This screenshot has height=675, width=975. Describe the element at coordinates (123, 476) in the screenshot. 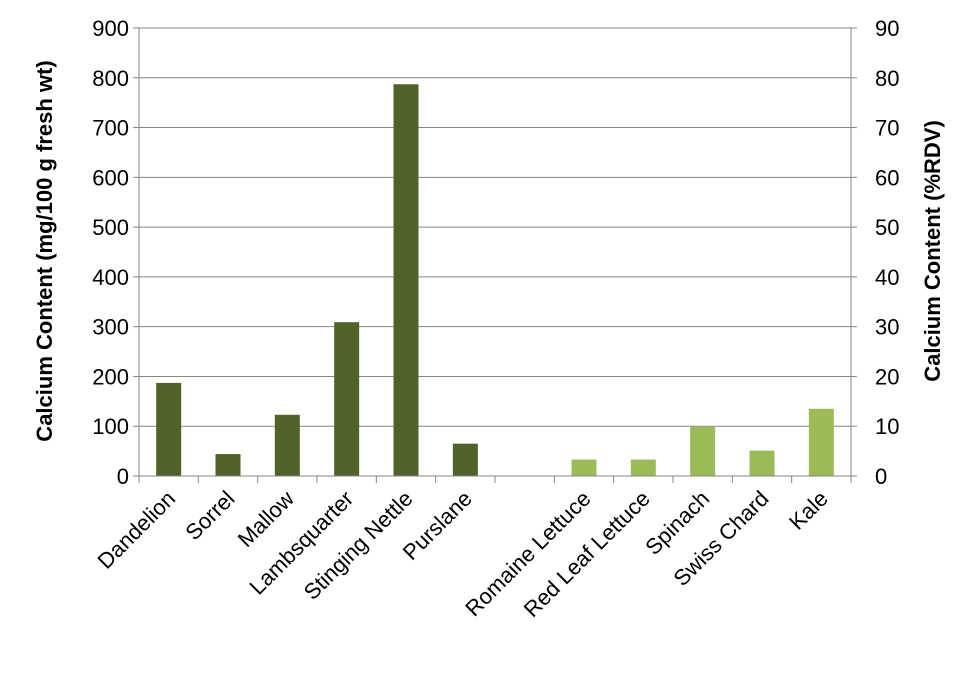

I see `y-tick-label: 0` at that location.